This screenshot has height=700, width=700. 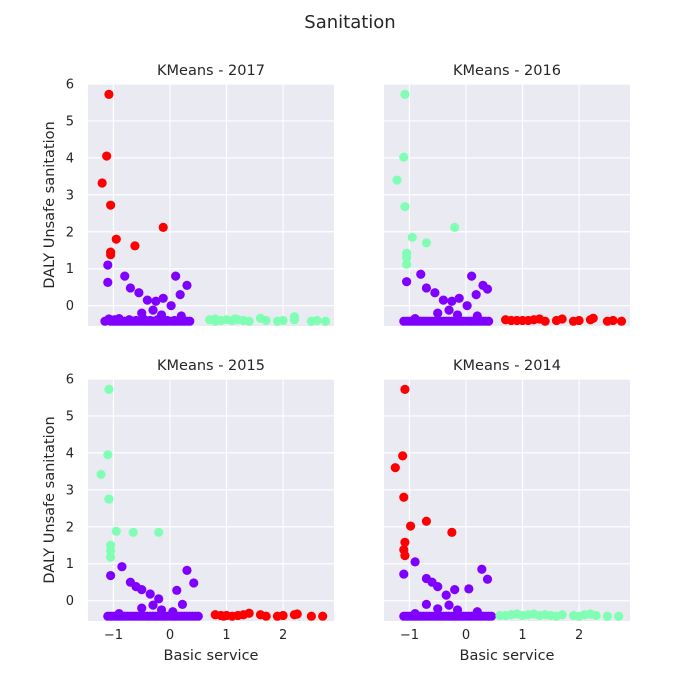 What do you see at coordinates (50, 204) in the screenshot?
I see `y-axis-label: DALY Unsafe sanitation` at bounding box center [50, 204].